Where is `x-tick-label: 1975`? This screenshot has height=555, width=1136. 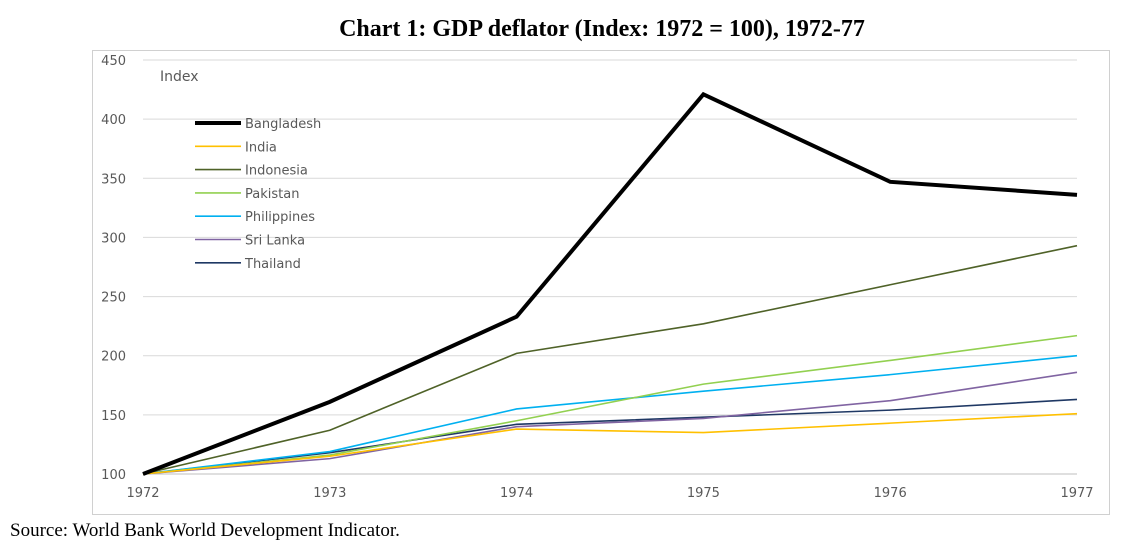
x-tick-label: 1975 is located at coordinates (703, 493).